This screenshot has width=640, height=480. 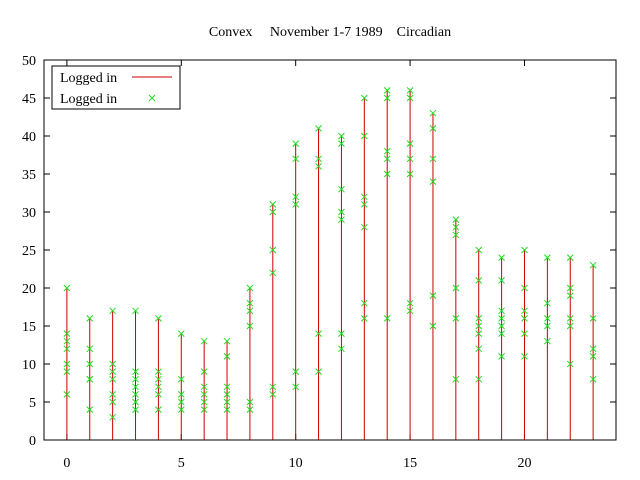 I want to click on y-tick-label: 25, so click(x=29, y=251).